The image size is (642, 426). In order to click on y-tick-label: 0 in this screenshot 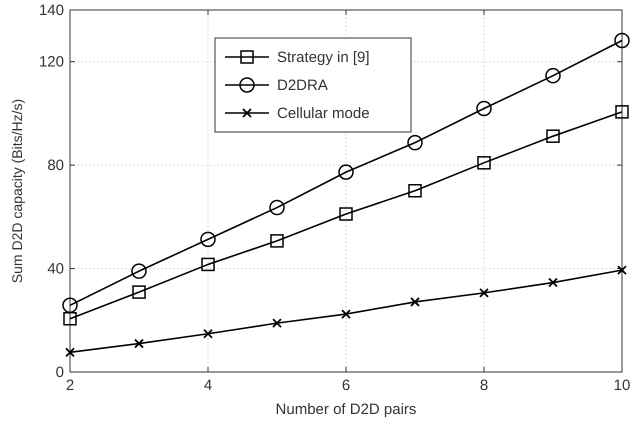, I will do `click(60, 372)`.